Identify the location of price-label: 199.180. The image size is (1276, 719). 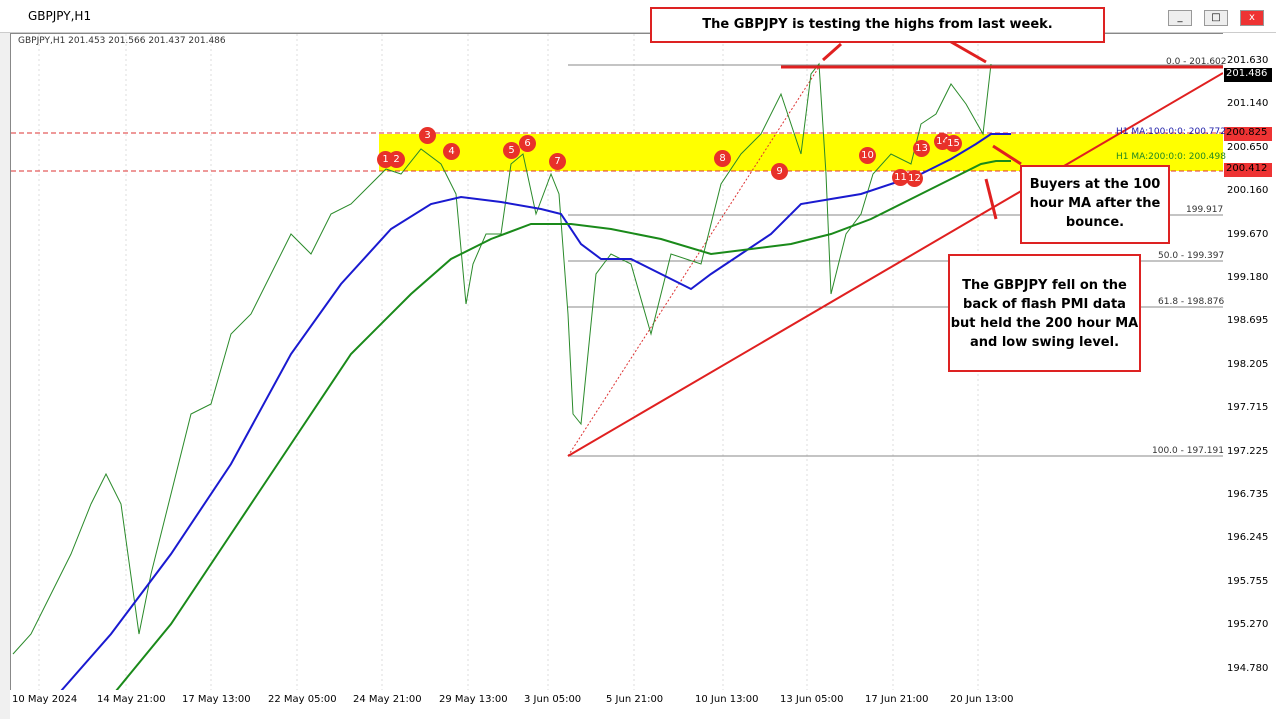
(1248, 277).